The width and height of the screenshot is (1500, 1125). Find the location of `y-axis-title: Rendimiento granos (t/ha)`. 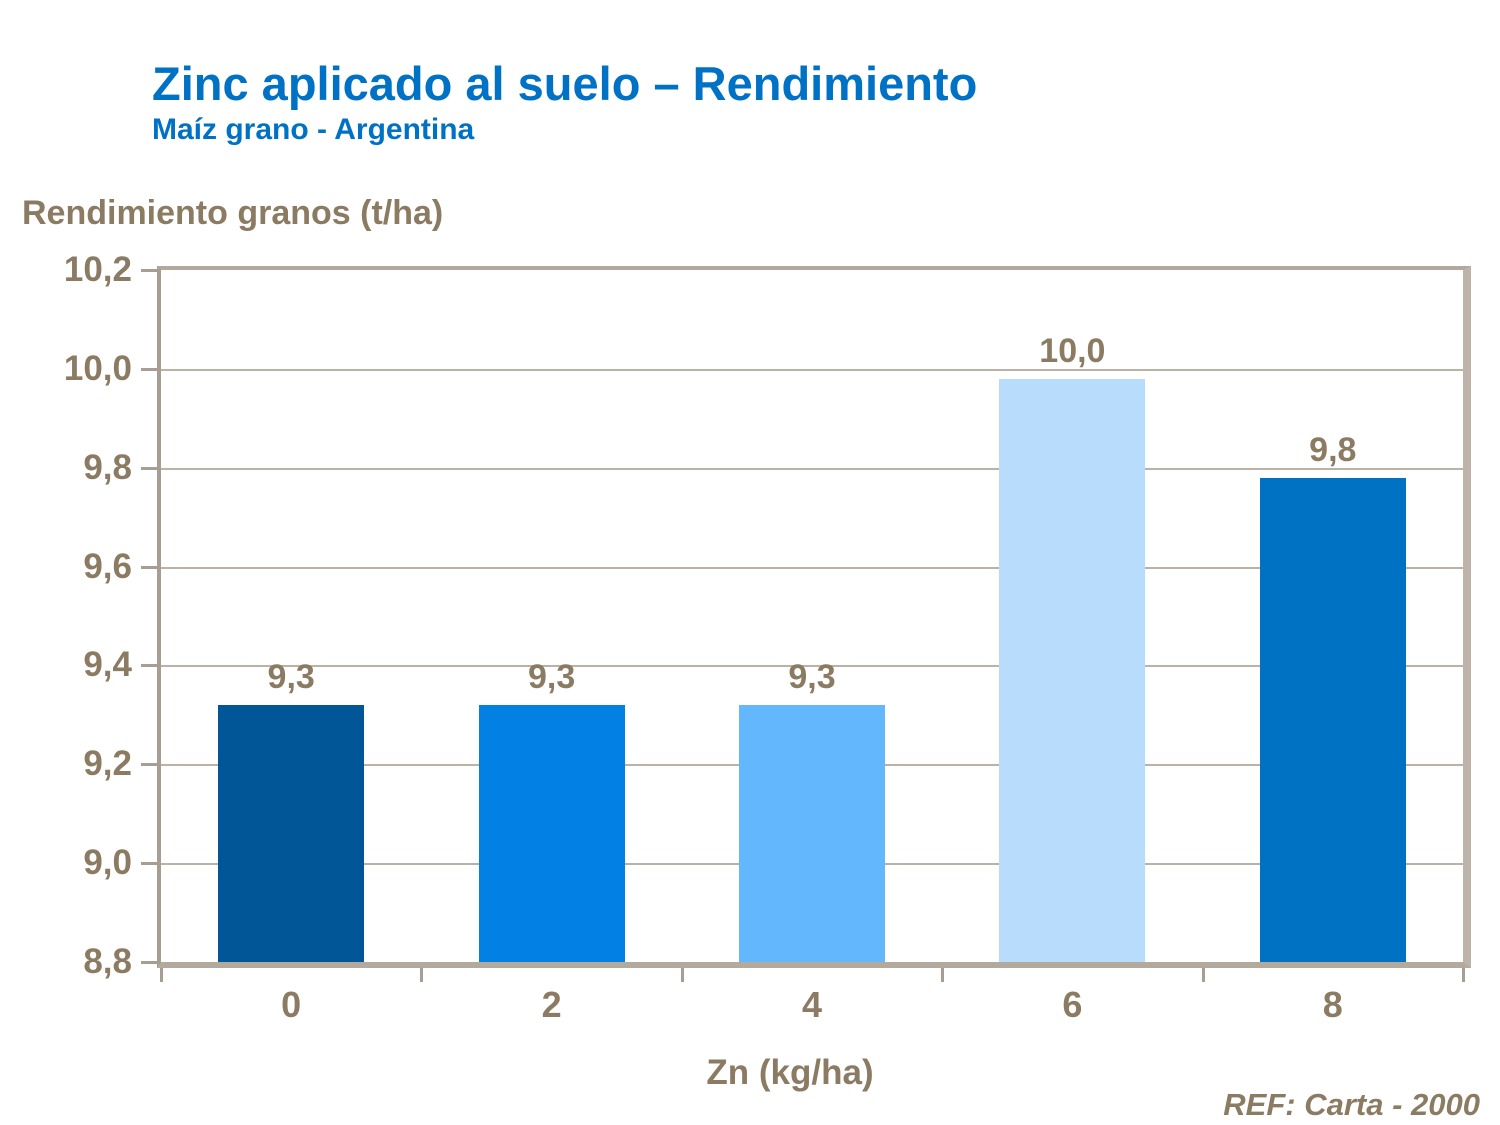

y-axis-title: Rendimiento granos (t/ha) is located at coordinates (233, 213).